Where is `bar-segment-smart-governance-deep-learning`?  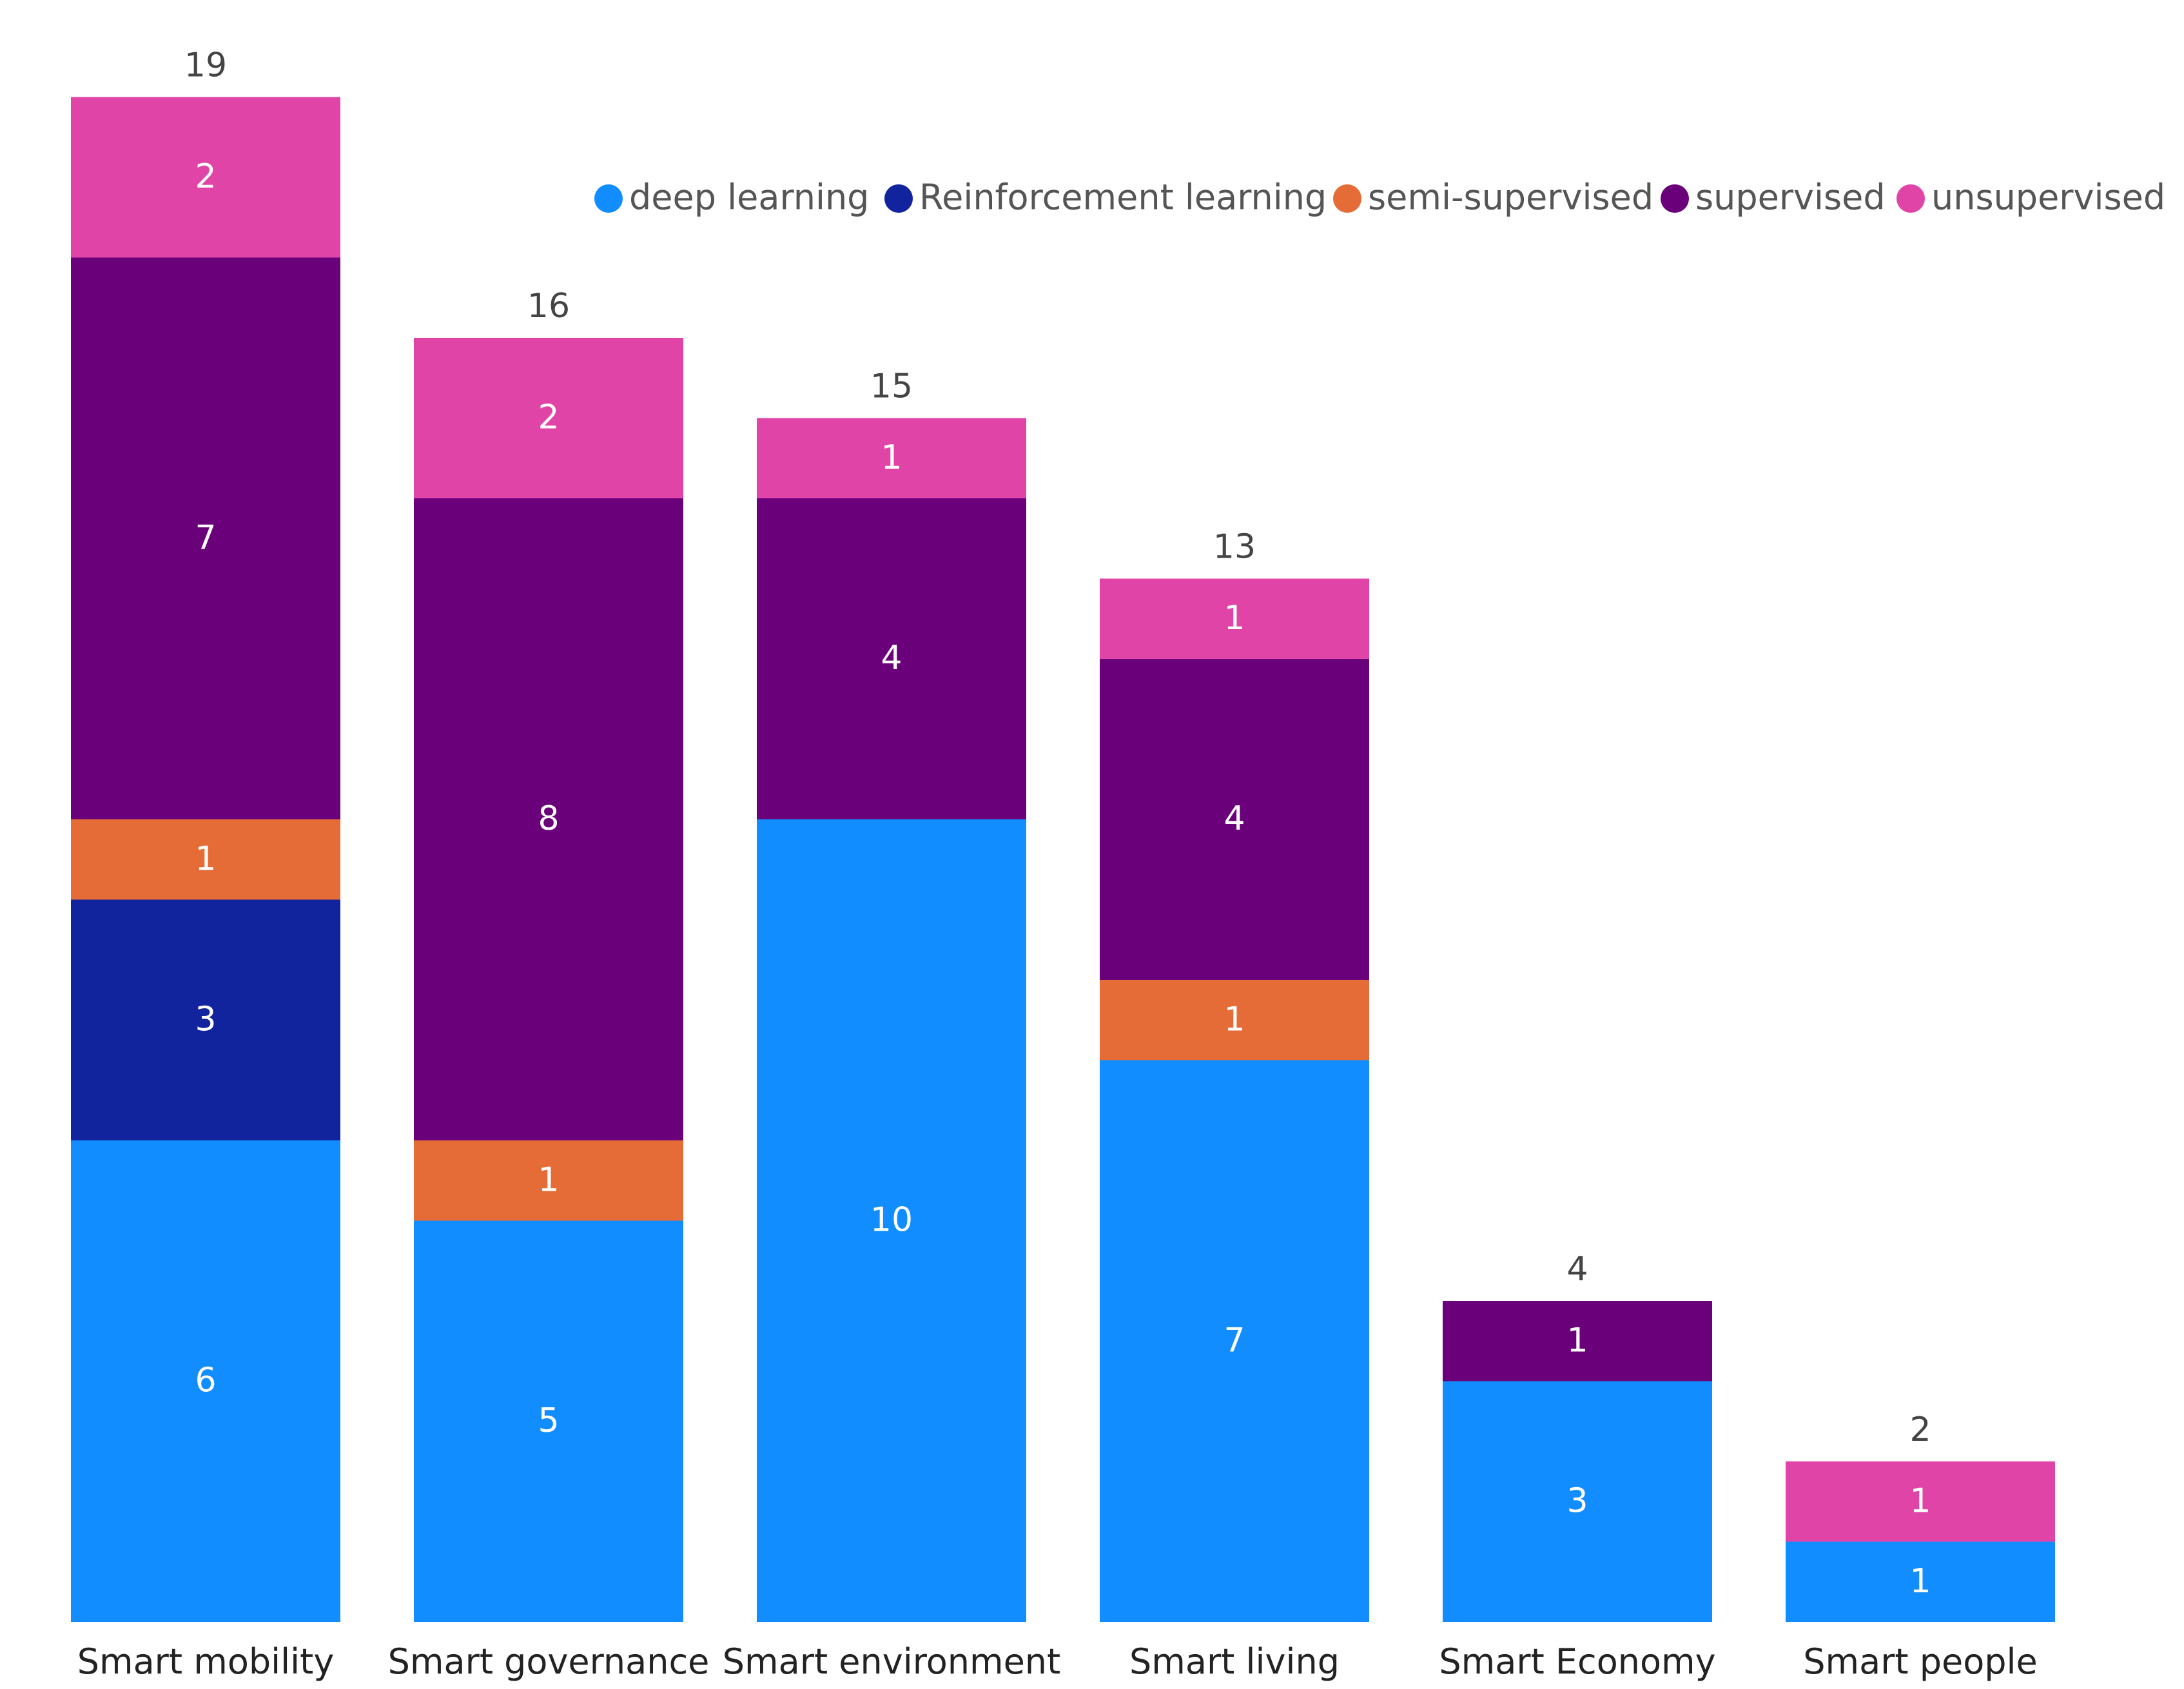
bar-segment-smart-governance-deep-learning is located at coordinates (548, 1421).